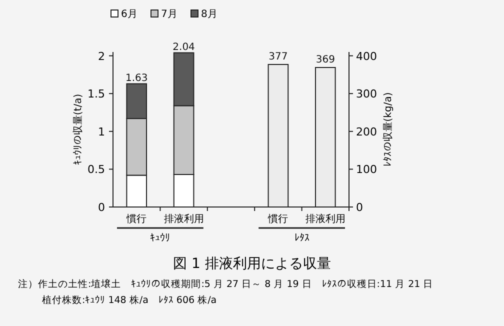 The width and height of the screenshot is (504, 326). What do you see at coordinates (169, 14) in the screenshot?
I see `legend-label: 7月` at bounding box center [169, 14].